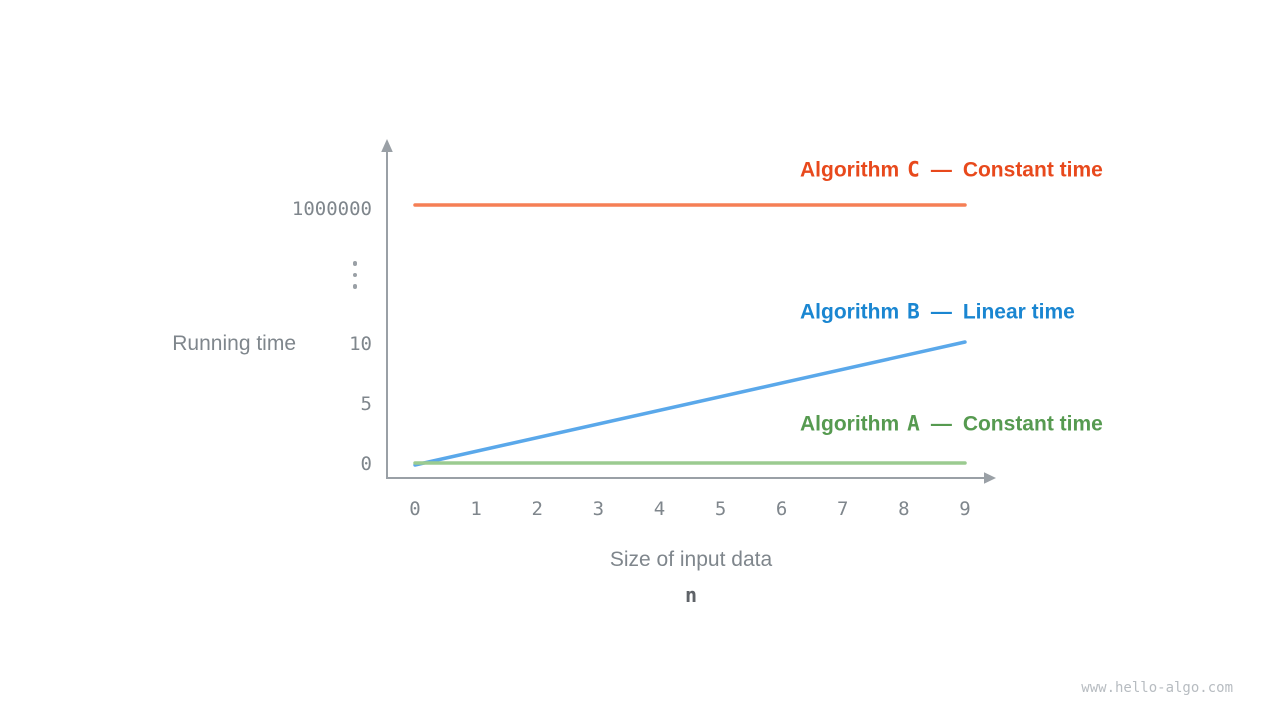 The height and width of the screenshot is (720, 1280). What do you see at coordinates (387, 145) in the screenshot?
I see `y-axis-arrow-icon` at bounding box center [387, 145].